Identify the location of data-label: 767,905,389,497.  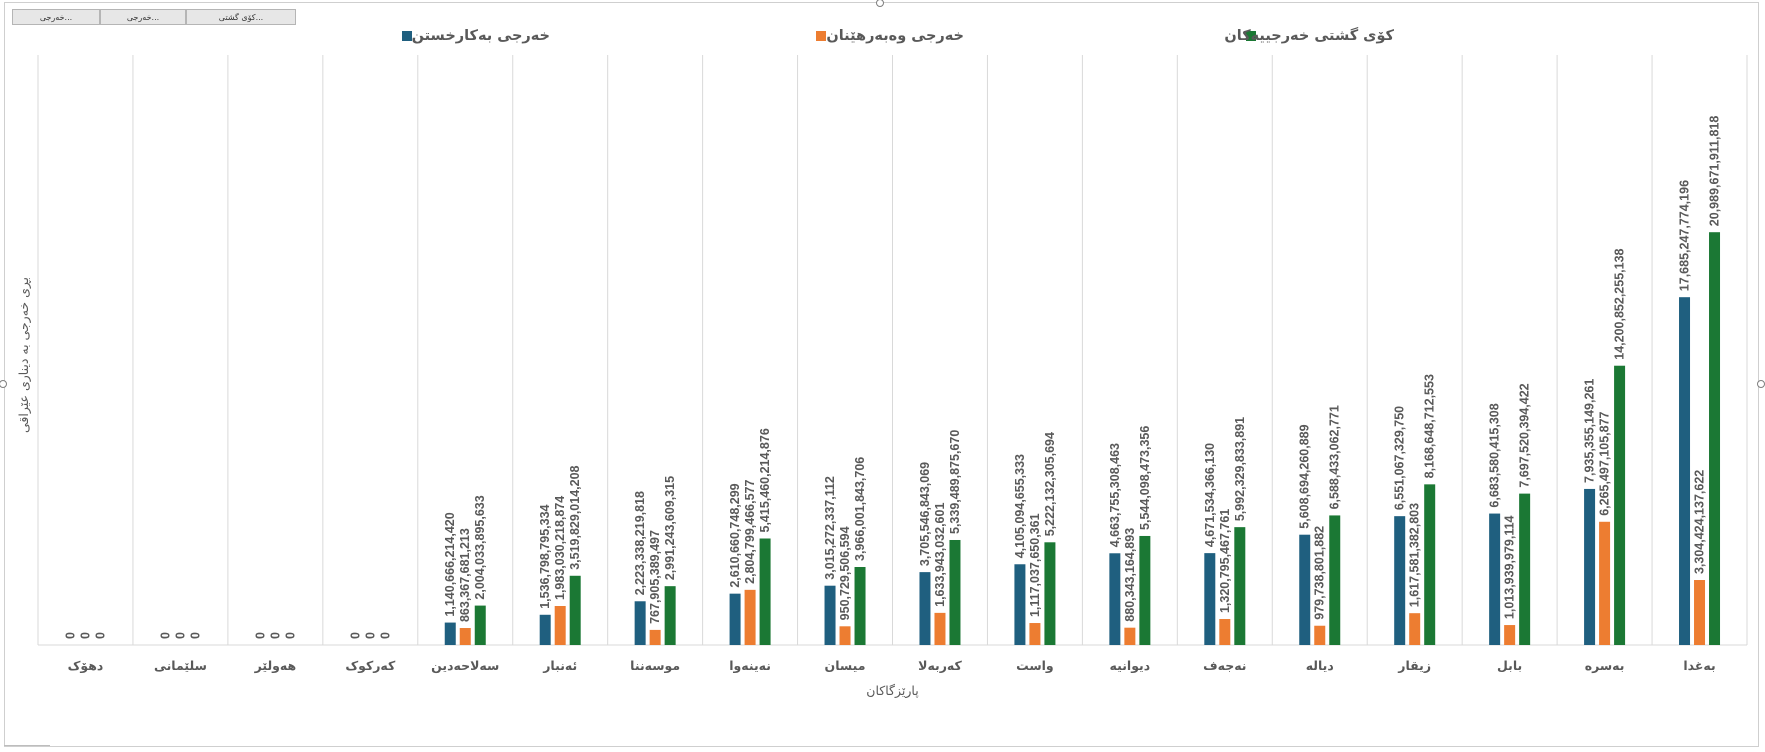
(655, 577).